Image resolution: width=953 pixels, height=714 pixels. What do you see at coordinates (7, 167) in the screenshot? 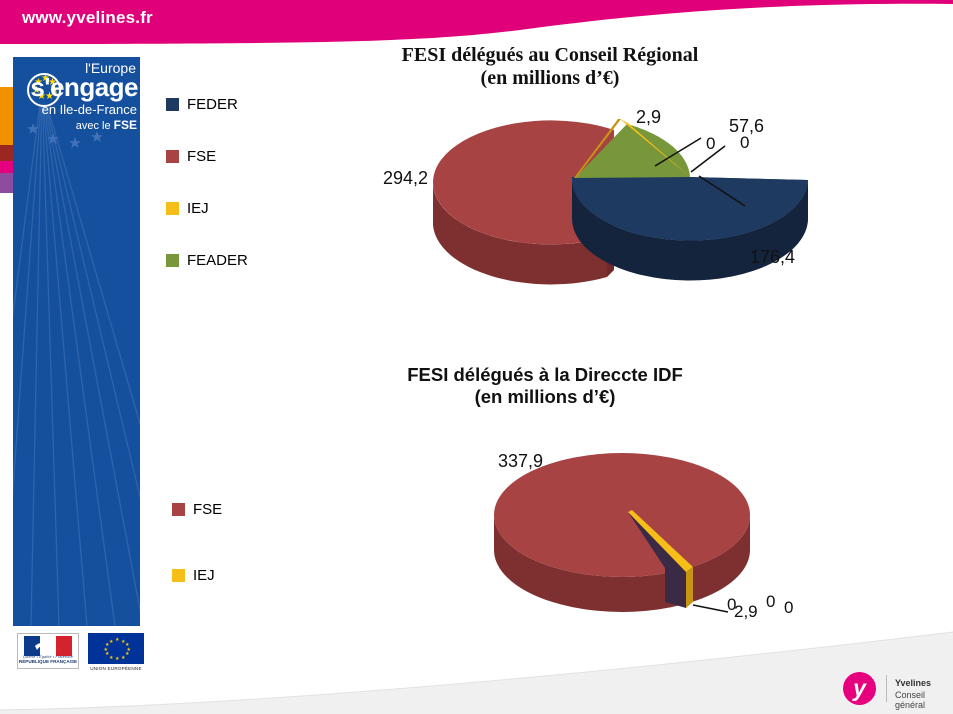
I see `accent-strip-magenta` at bounding box center [7, 167].